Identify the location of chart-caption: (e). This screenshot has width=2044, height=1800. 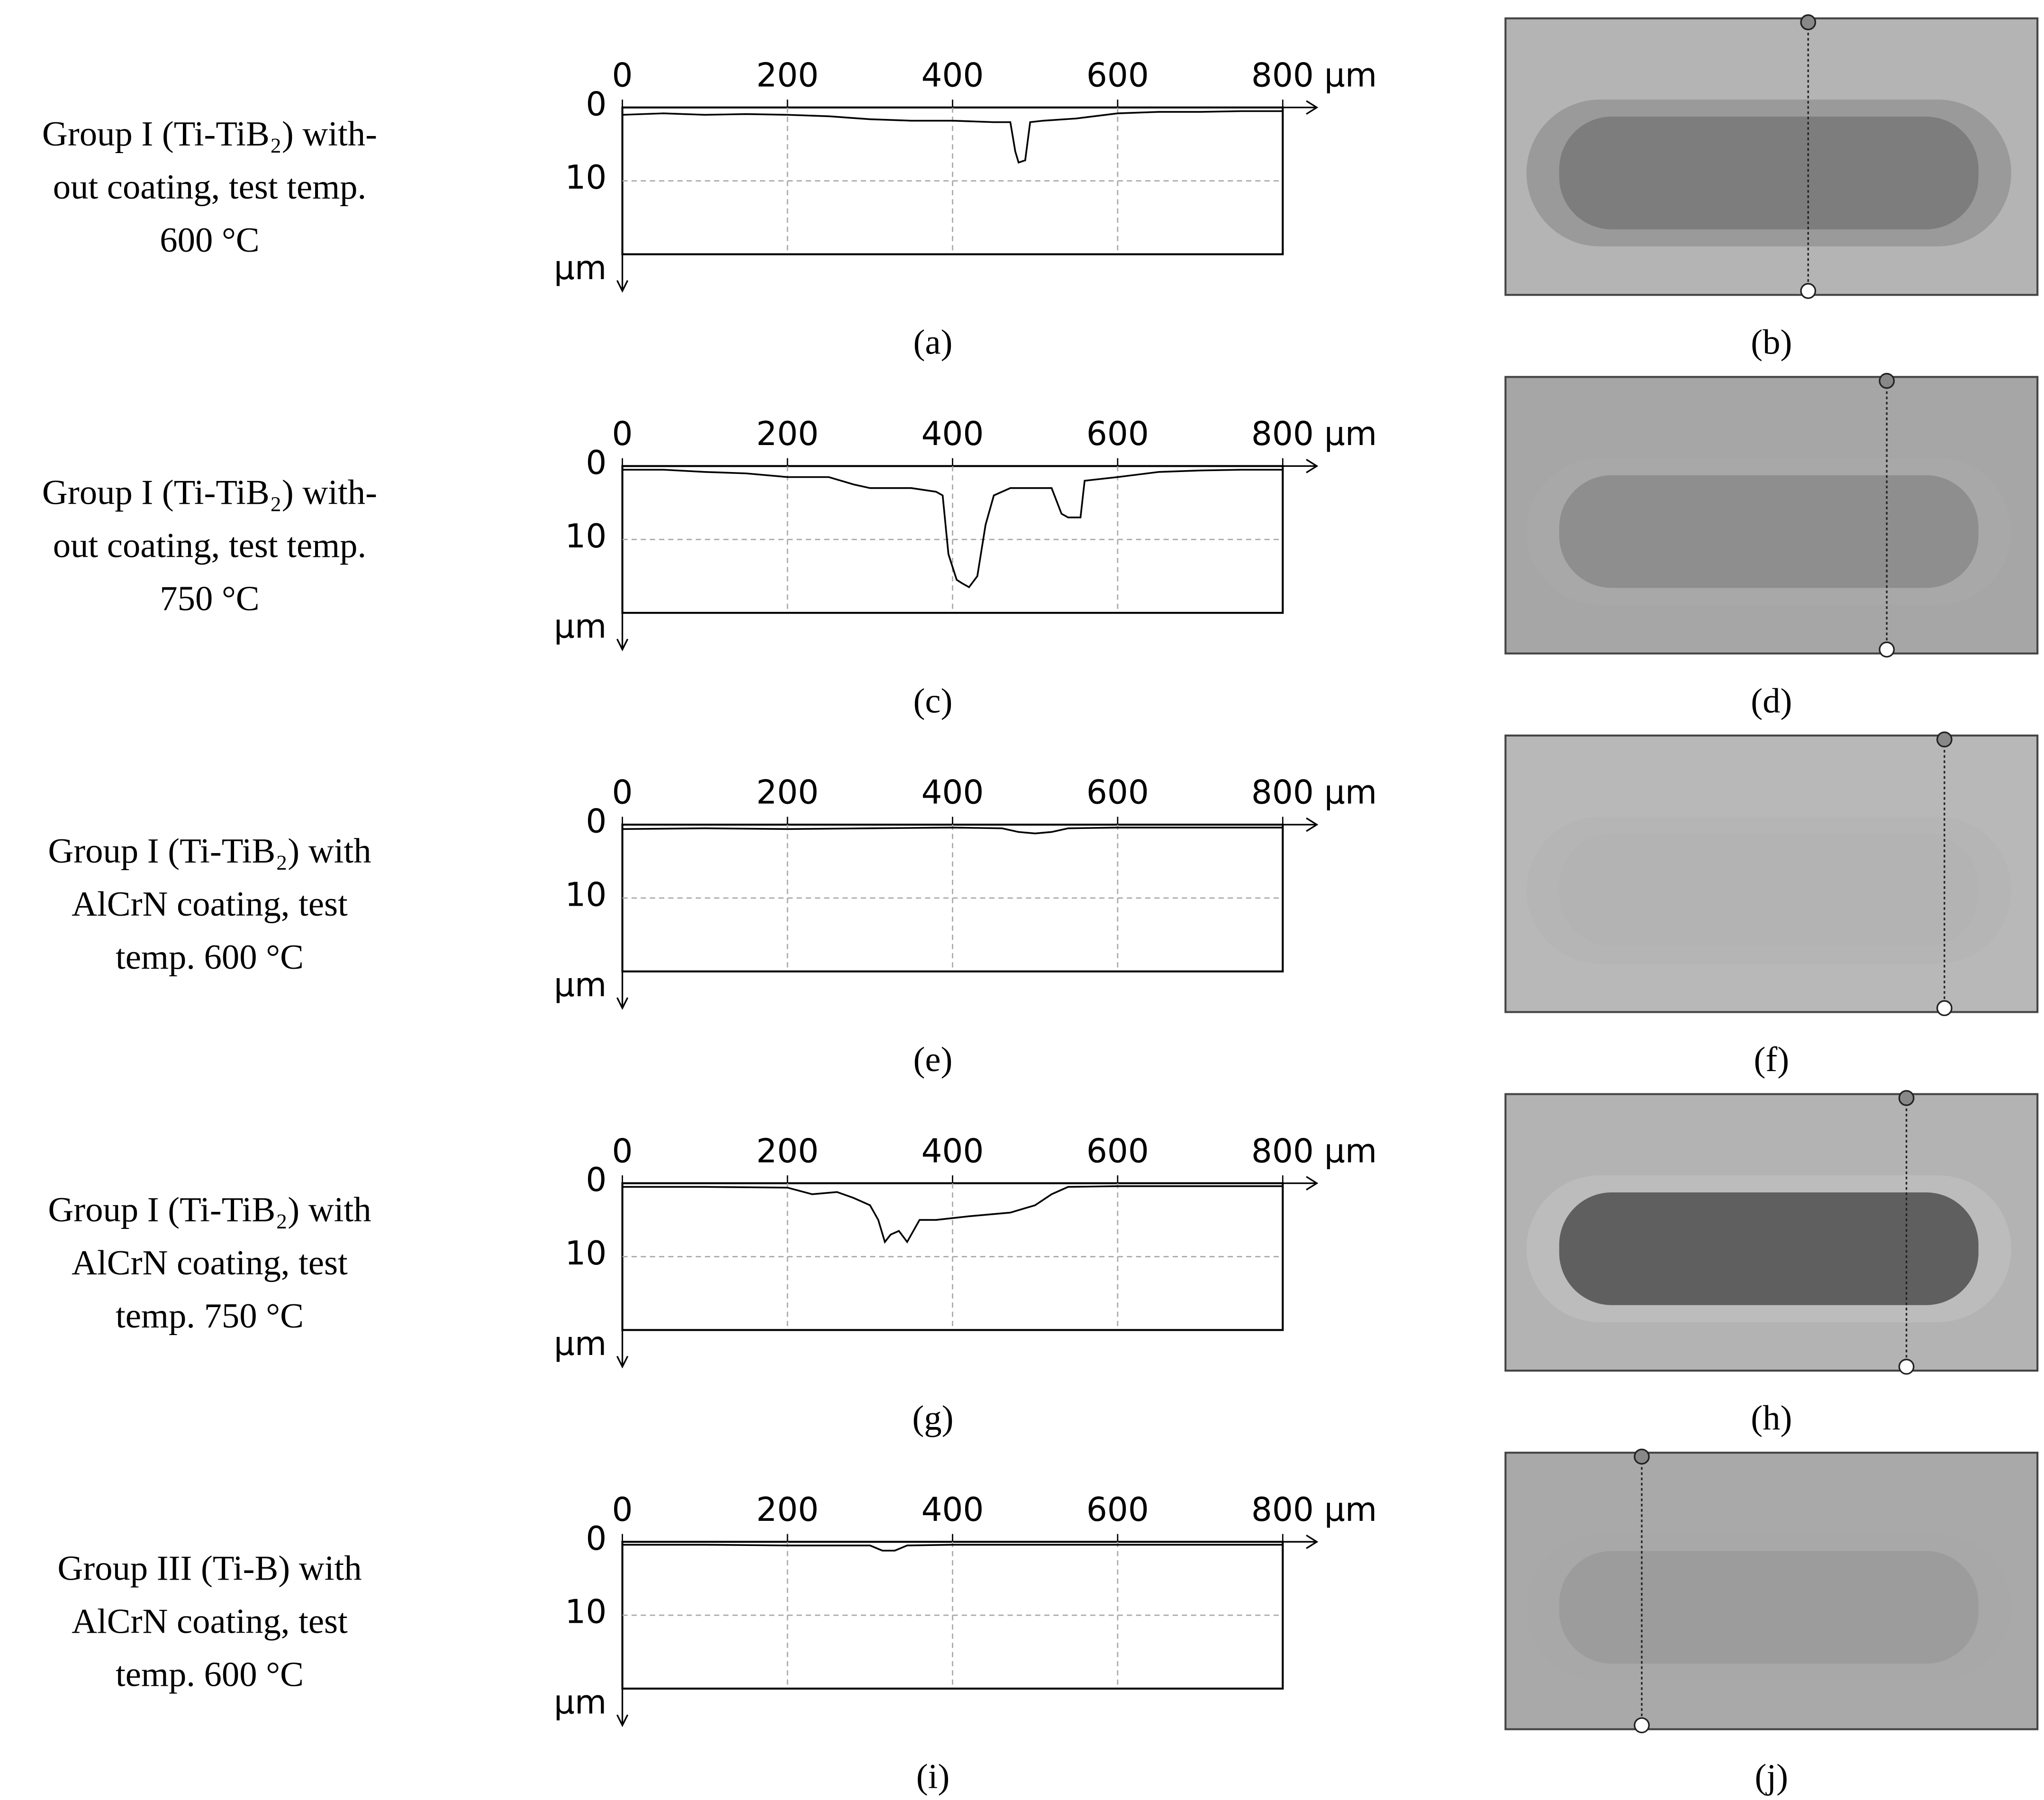
(933, 1059).